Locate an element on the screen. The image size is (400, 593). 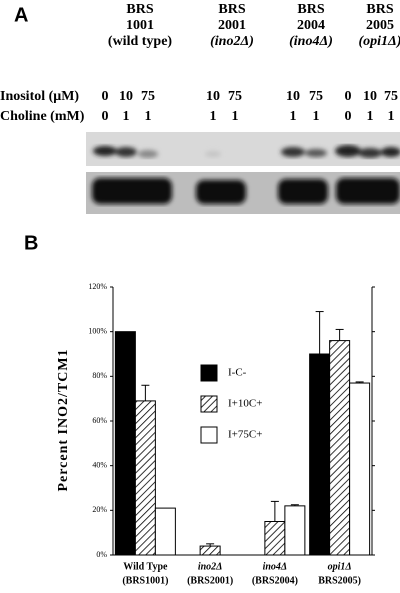
strain-label: (wild type) is located at coordinates (140, 41).